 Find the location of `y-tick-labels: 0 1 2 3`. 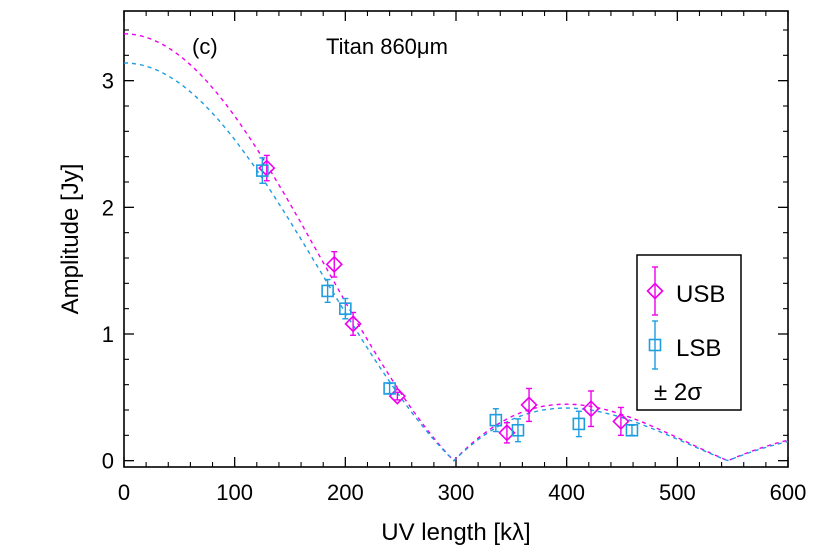

y-tick-labels: 0 1 2 3 is located at coordinates (108, 271).